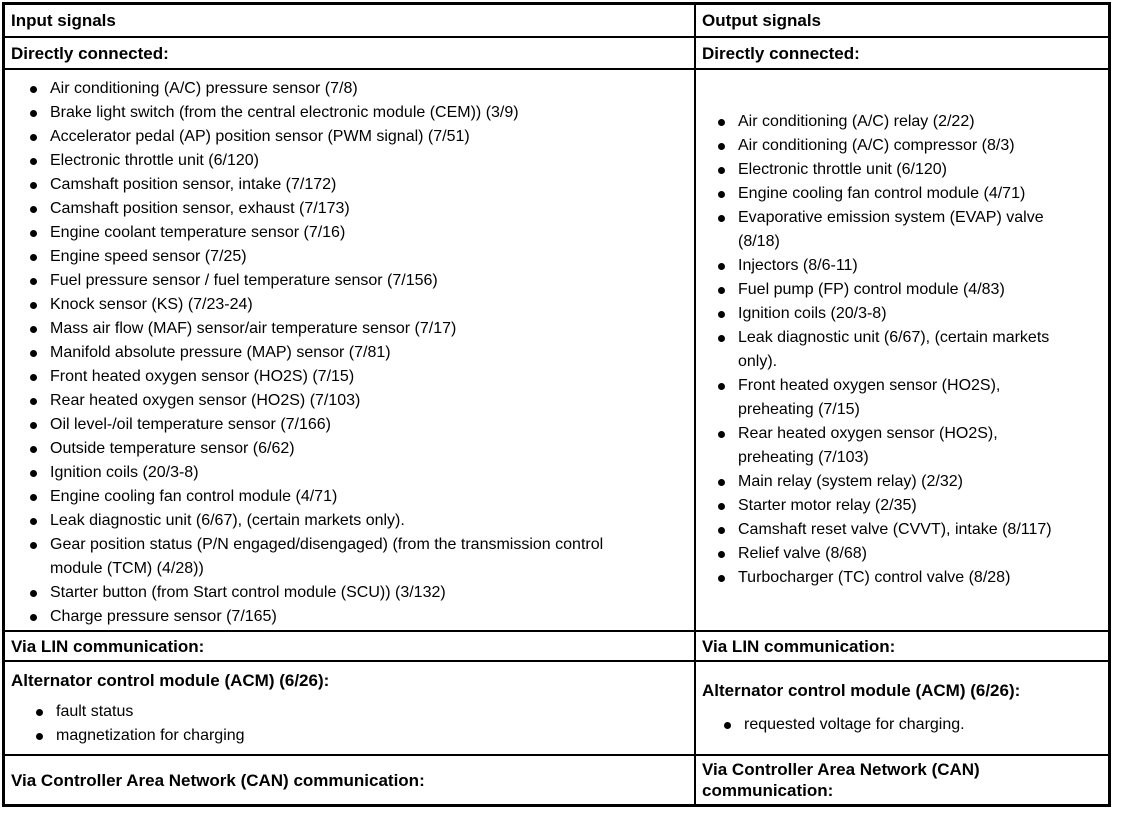 The image size is (1136, 818). Describe the element at coordinates (329, 617) in the screenshot. I see `list-item: Charge pressure sensor (7/165)` at that location.